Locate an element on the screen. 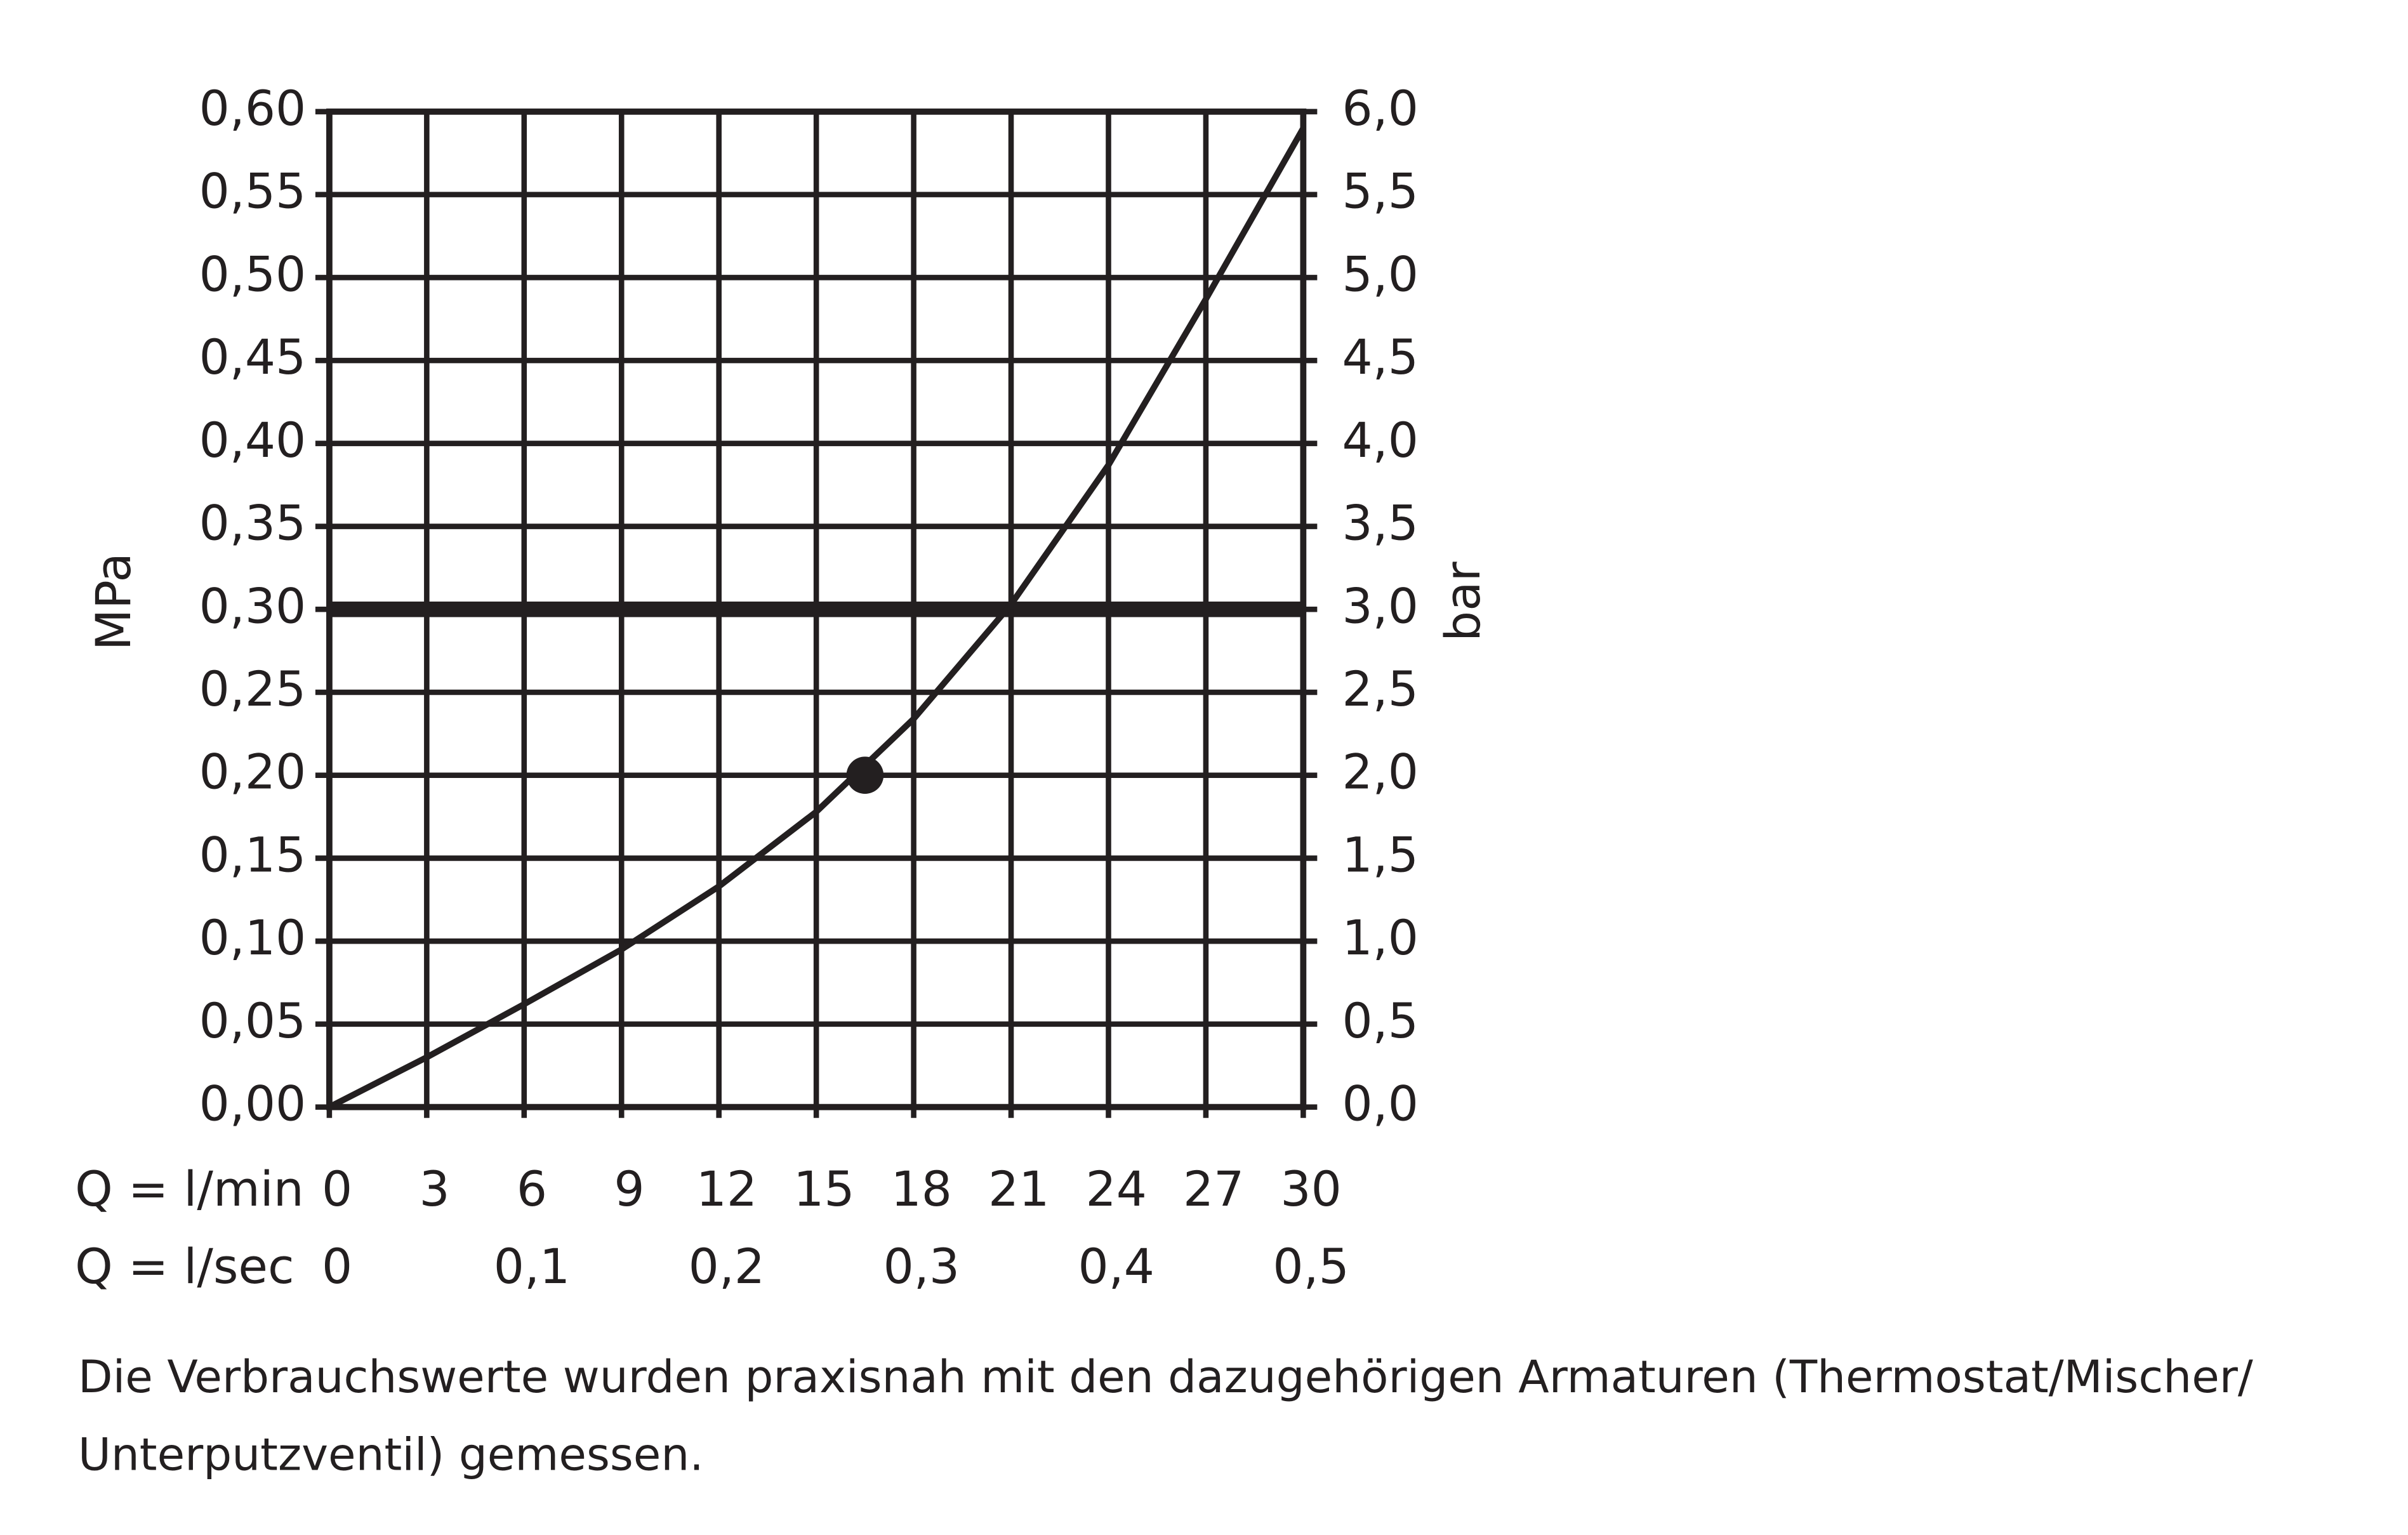 This screenshot has height=1535, width=2408. x2-tick-label: 0,4 is located at coordinates (1116, 1267).